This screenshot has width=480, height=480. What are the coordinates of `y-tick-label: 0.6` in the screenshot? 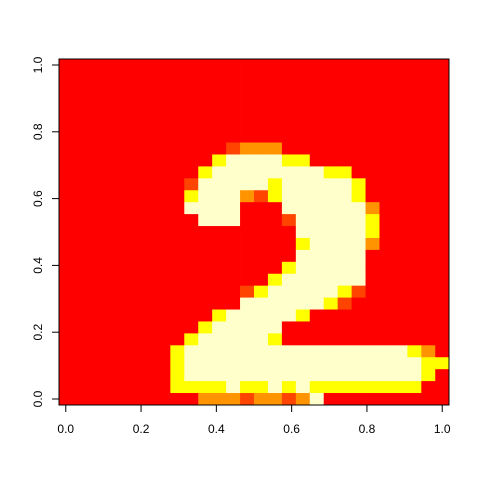 It's located at (38, 198).